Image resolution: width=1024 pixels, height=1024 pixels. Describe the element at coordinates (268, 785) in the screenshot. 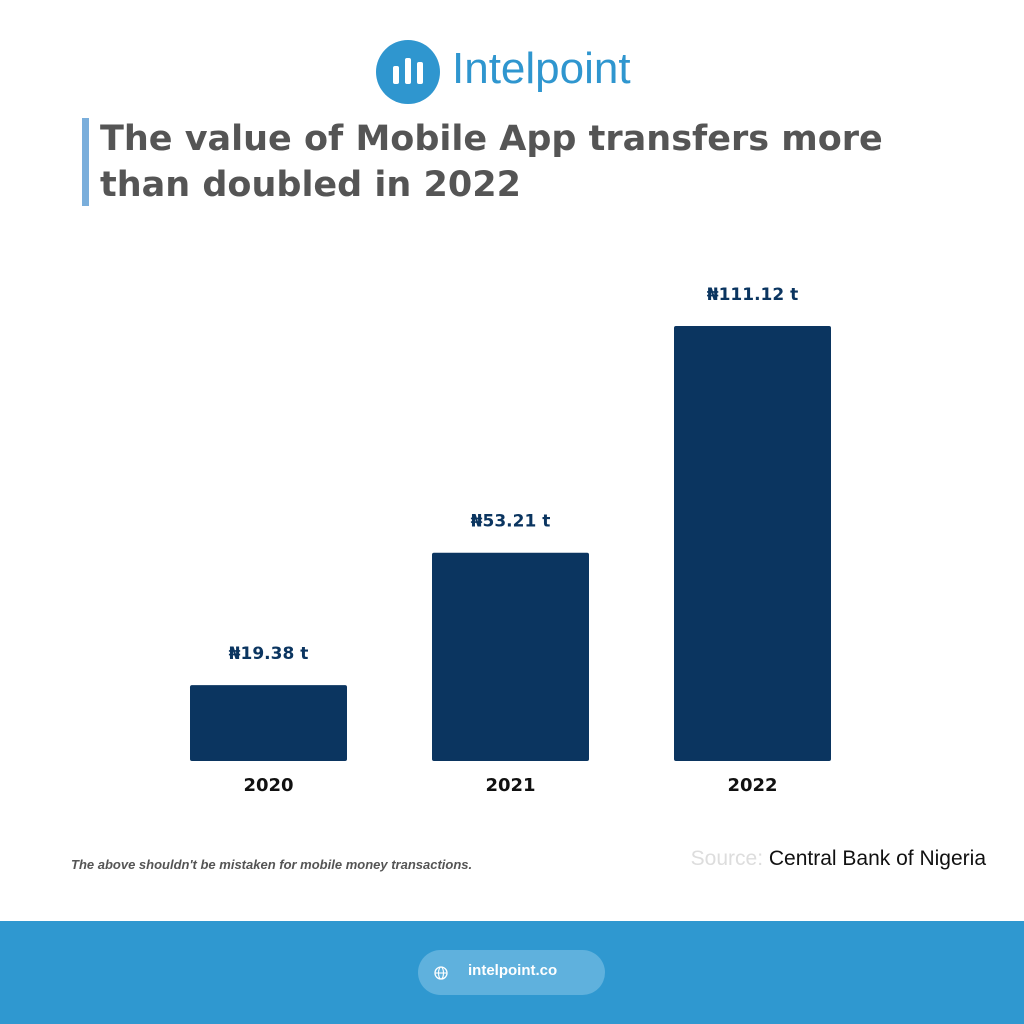

I see `x-tick-label: 2020` at that location.